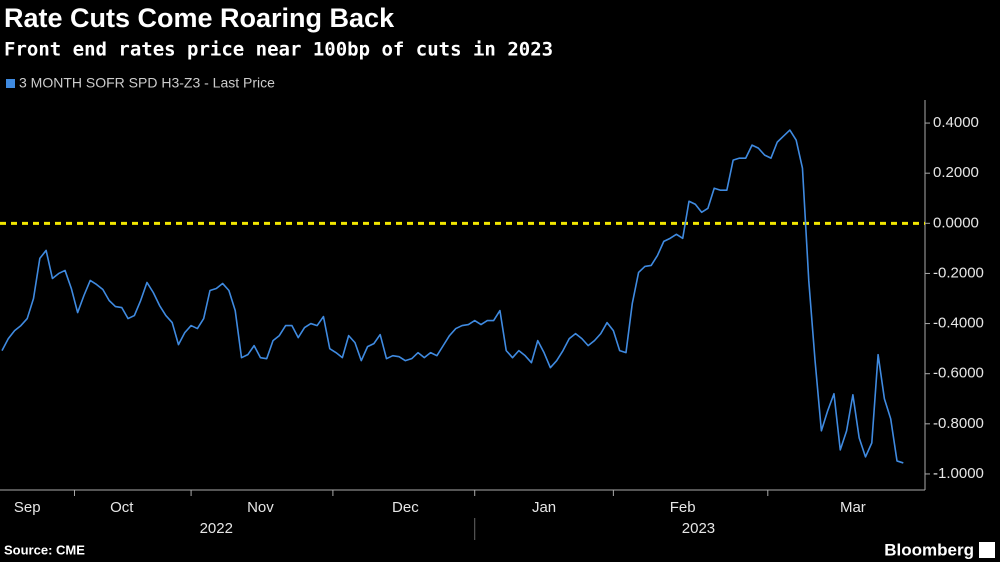 The width and height of the screenshot is (1000, 562). What do you see at coordinates (122, 507) in the screenshot?
I see `x-tick-label: Oct` at bounding box center [122, 507].